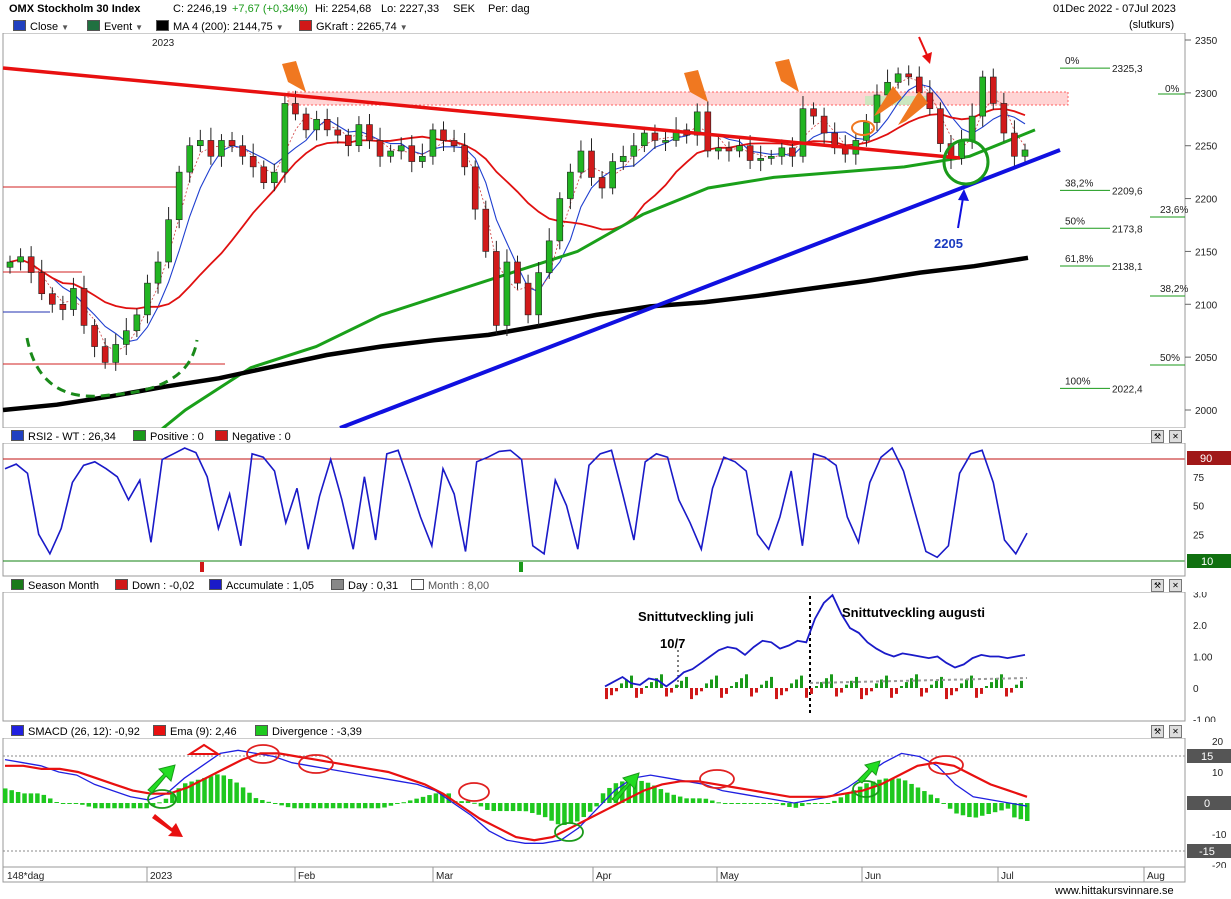 The height and width of the screenshot is (899, 1231). Describe the element at coordinates (1206, 94) in the screenshot. I see `price-tick-label: 2300` at that location.